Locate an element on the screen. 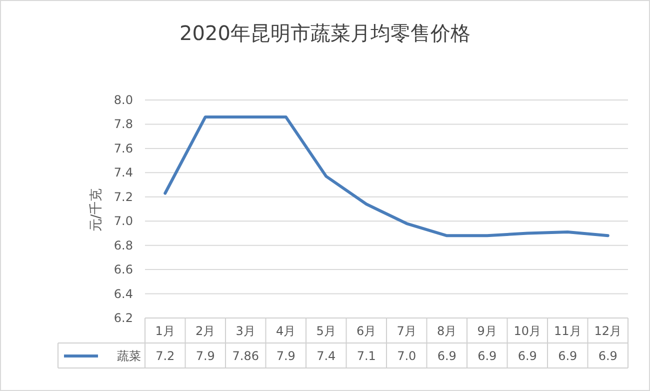 This screenshot has width=650, height=391. text: 6.8 is located at coordinates (123, 245).